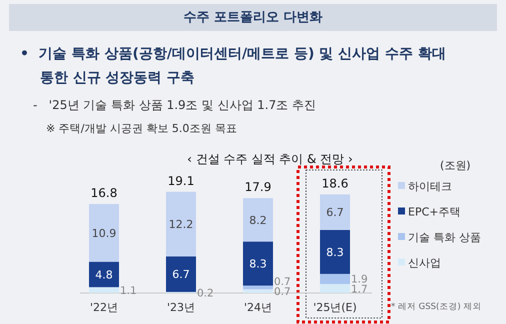  Describe the element at coordinates (335, 183) in the screenshot. I see `total-label: 18.6` at that location.